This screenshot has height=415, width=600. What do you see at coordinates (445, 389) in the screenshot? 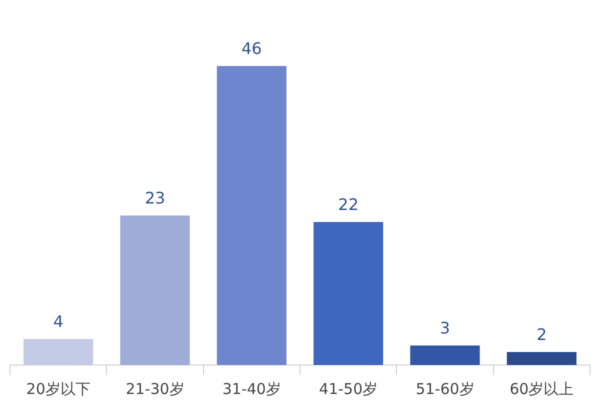
I see `x-tick-label: 51-60岁` at bounding box center [445, 389].